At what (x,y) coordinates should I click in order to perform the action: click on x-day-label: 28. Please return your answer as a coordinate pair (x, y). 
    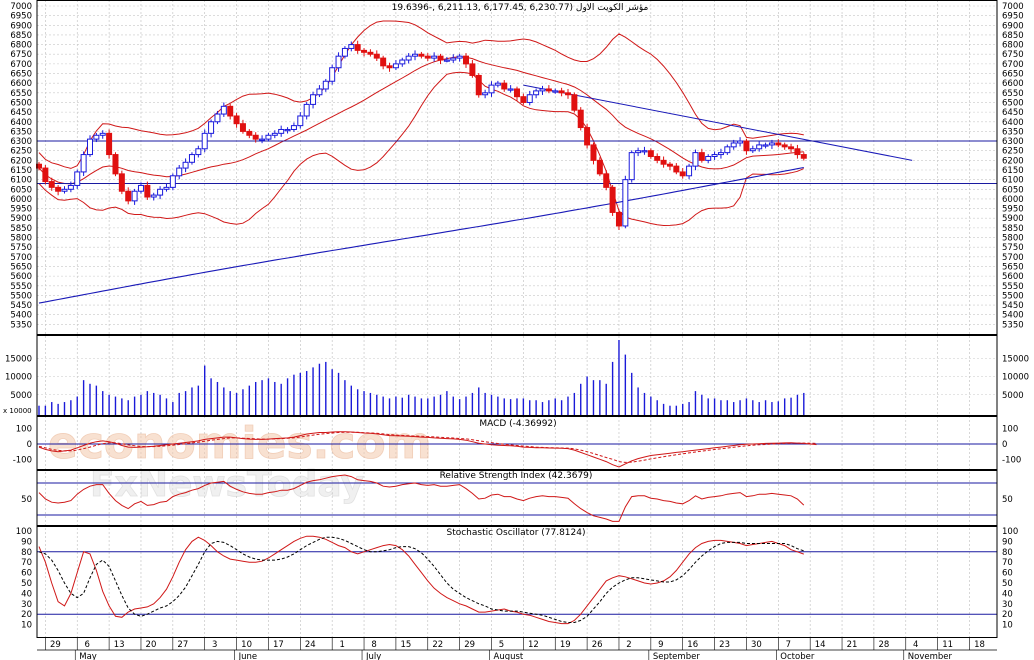
    Looking at the image, I should click on (883, 645).